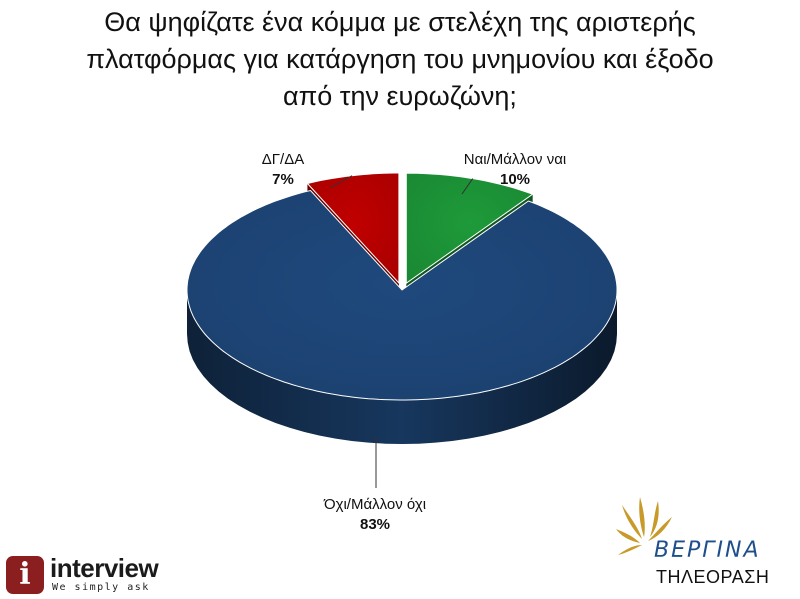 The image size is (800, 599). Describe the element at coordinates (644, 526) in the screenshot. I see `vergina-sun-icon` at that location.